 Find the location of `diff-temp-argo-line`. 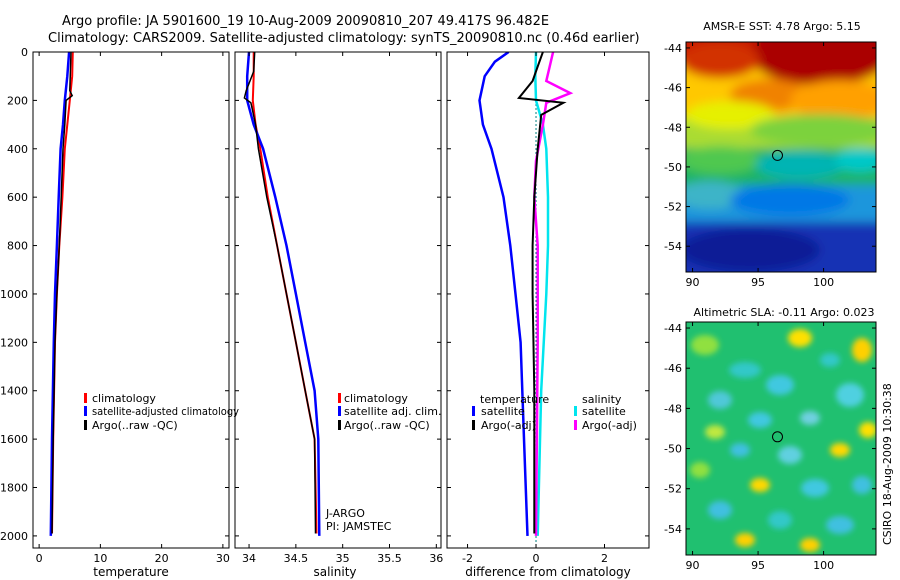

diff-temp-argo-line is located at coordinates (541, 293).